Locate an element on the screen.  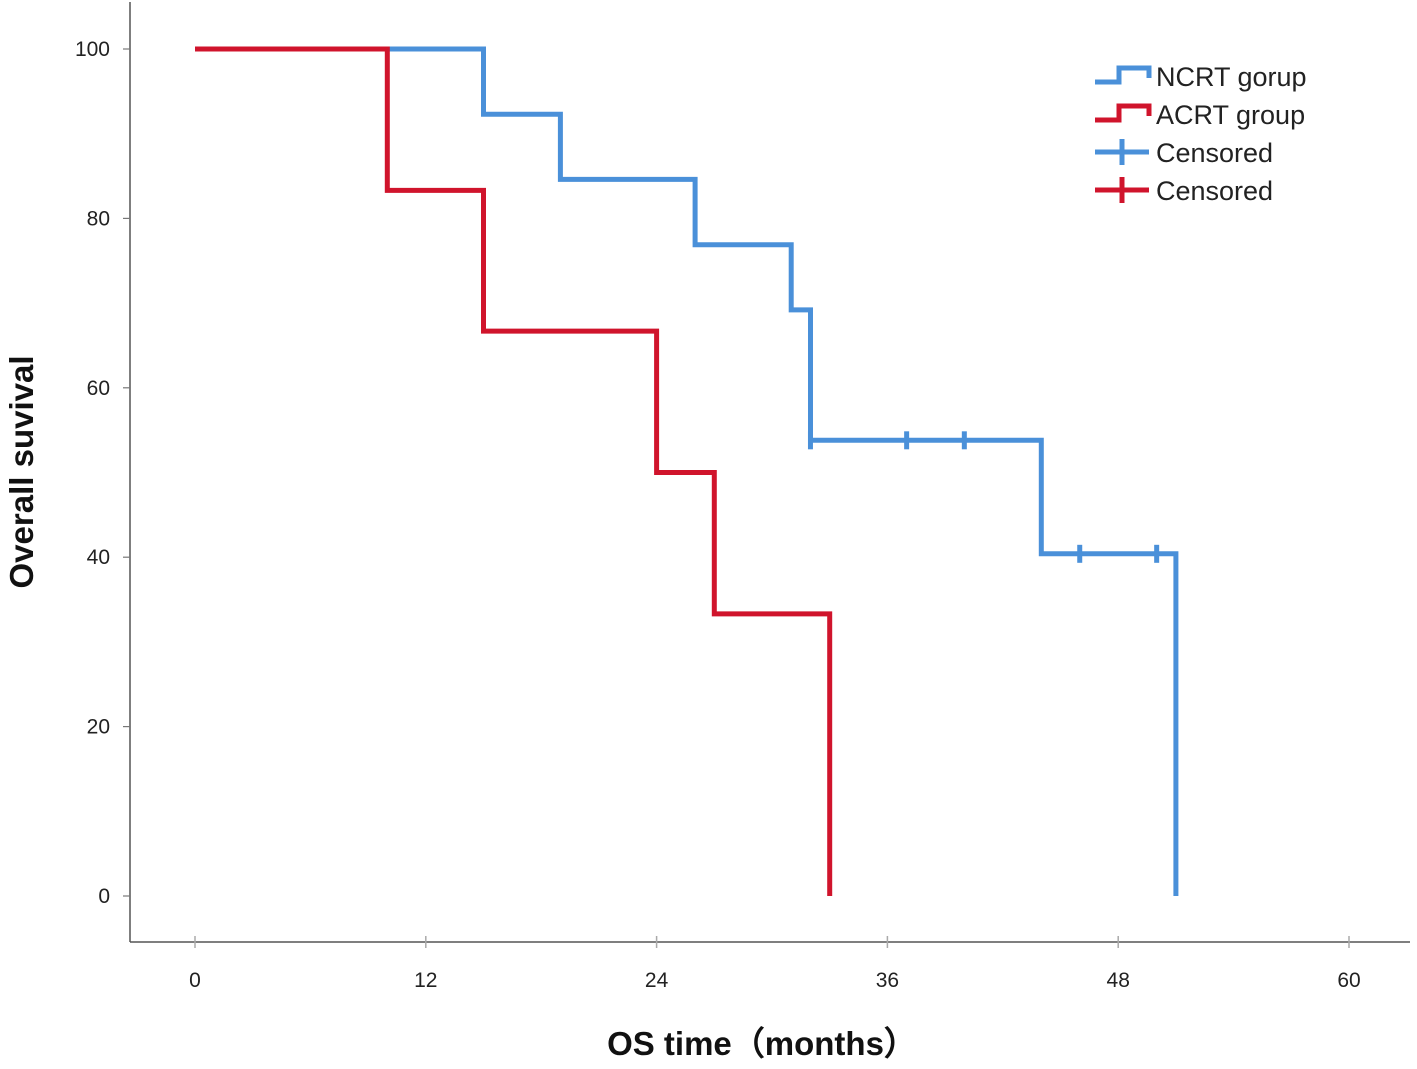
y-axis-title: Overall suvival is located at coordinates (21, 472).